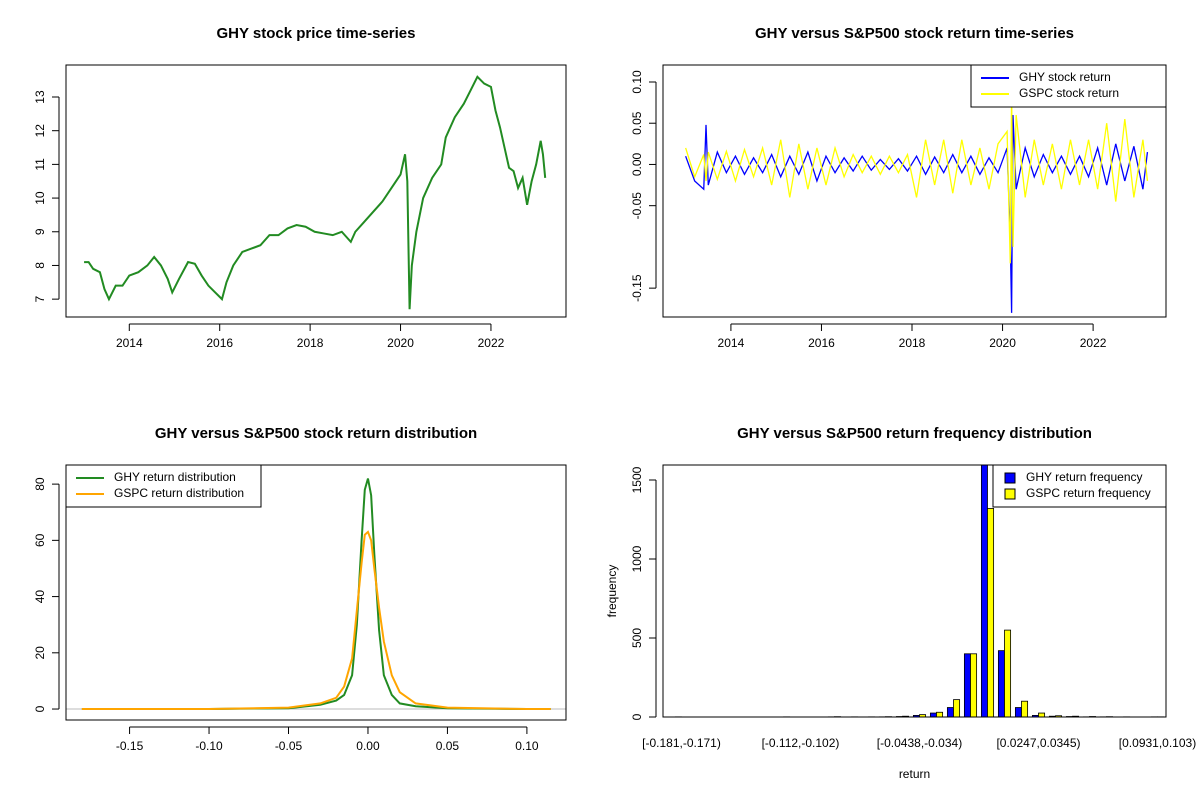 This screenshot has height=800, width=1200. What do you see at coordinates (637, 638) in the screenshot?
I see `y-tick-label: 500` at bounding box center [637, 638].